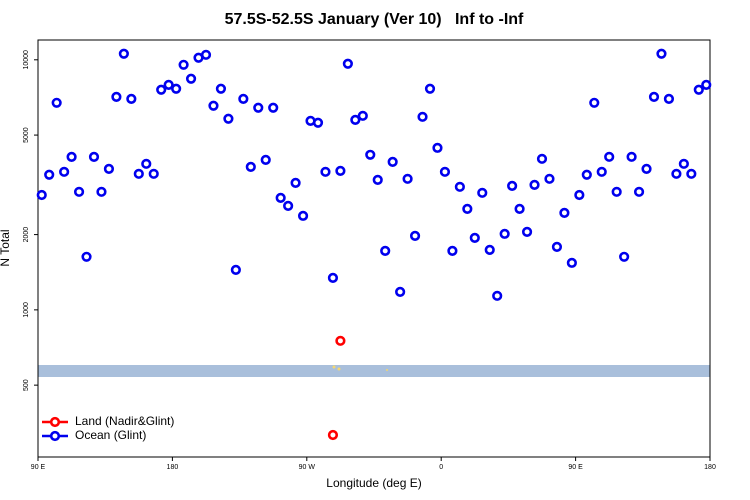  I want to click on x-tick-label: 90 W, so click(307, 467).